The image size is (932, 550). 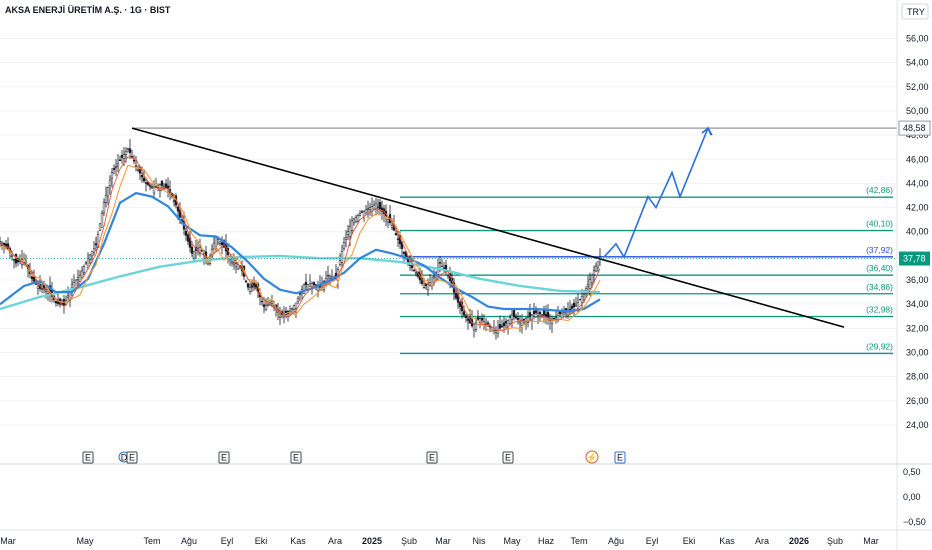 I want to click on last-price-label: 37,78, so click(x=914, y=259).